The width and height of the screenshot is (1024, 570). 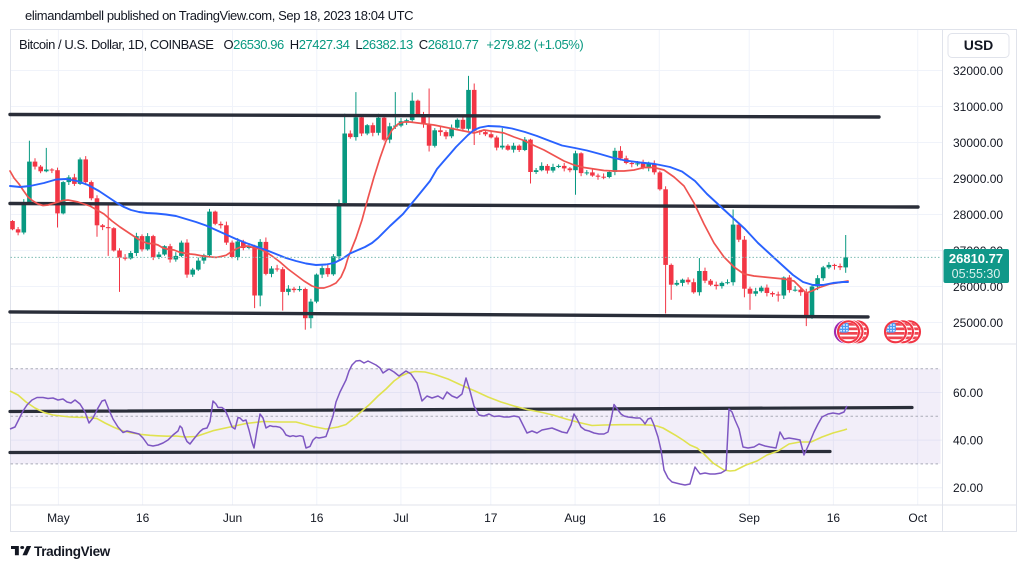 What do you see at coordinates (978, 287) in the screenshot?
I see `svg-text: 26000.00` at bounding box center [978, 287].